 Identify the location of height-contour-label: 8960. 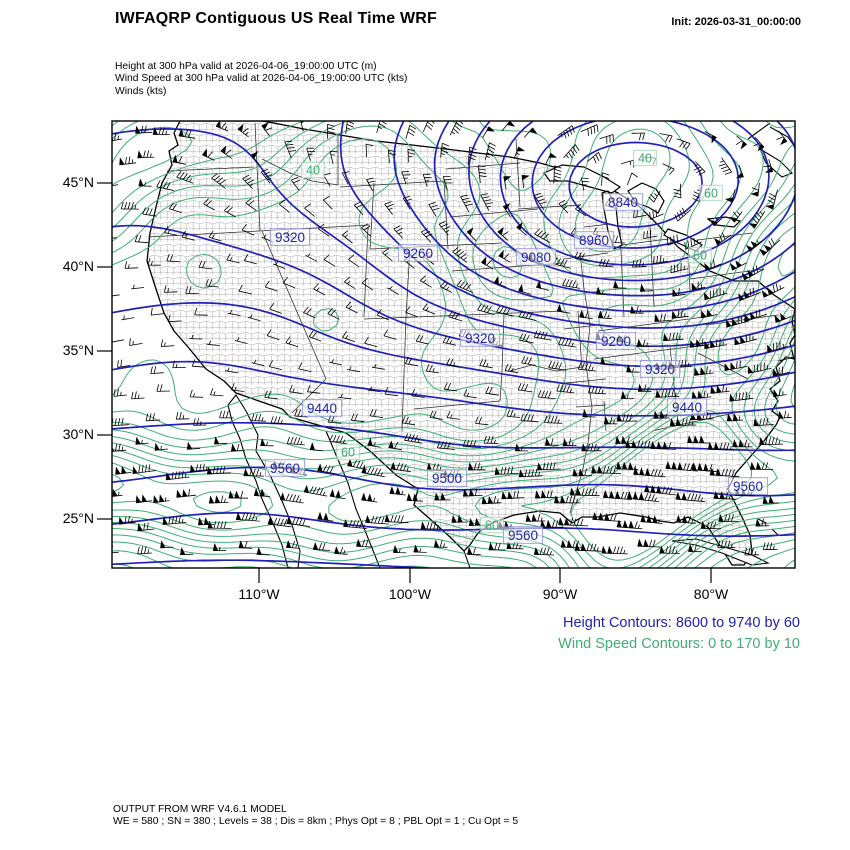
(594, 240).